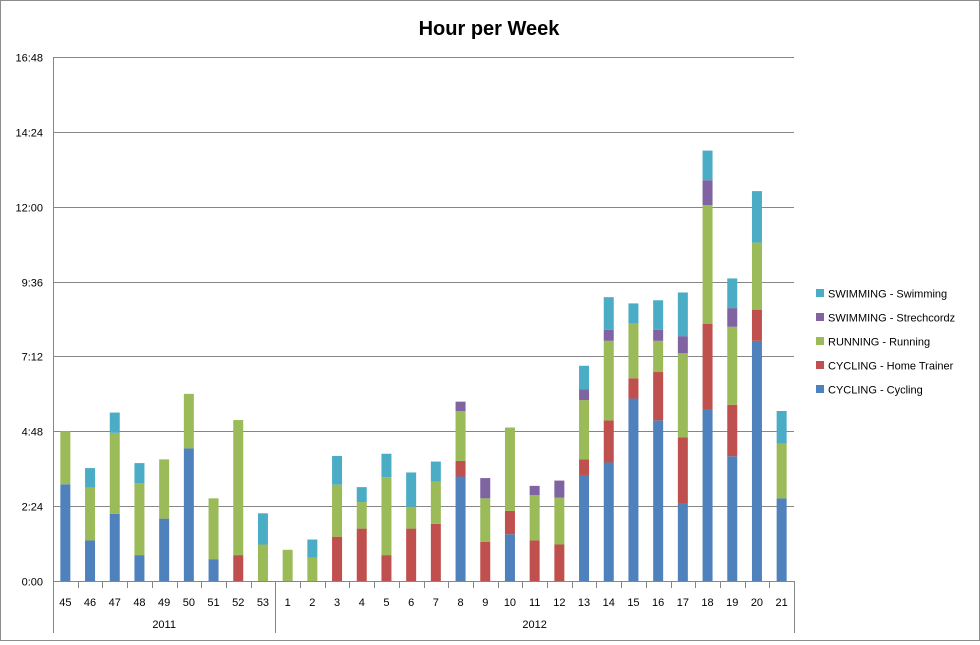 Image resolution: width=980 pixels, height=645 pixels. I want to click on x-tick-label: 17, so click(683, 603).